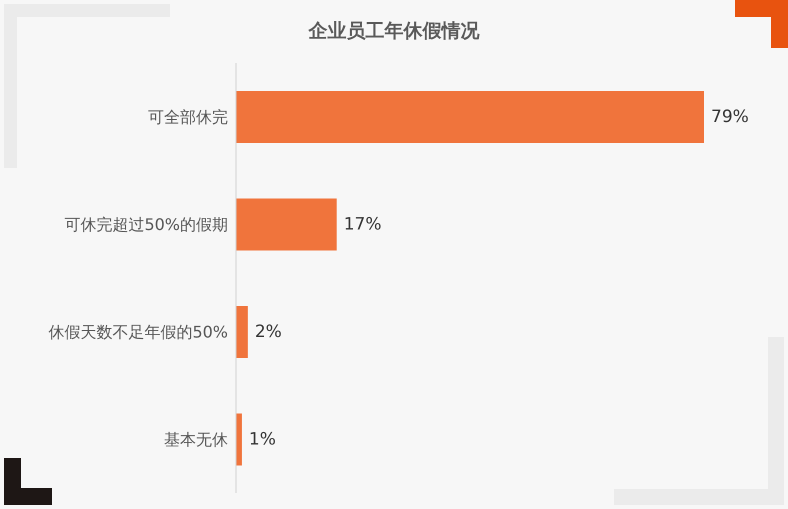 The image size is (788, 509). What do you see at coordinates (196, 439) in the screenshot?
I see `y-tick-label: 基本无休` at bounding box center [196, 439].